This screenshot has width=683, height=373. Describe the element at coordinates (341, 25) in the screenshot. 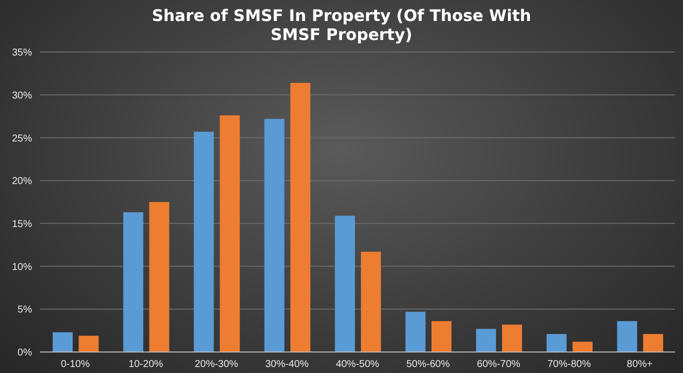

I see `chart-title: Share of SMSF In Property (Of Those With SMSF Property)` at that location.